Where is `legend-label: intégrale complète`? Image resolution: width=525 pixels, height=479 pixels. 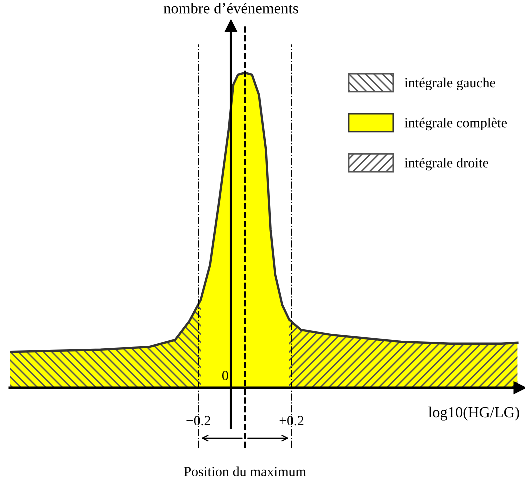 legend-label: intégrale complète is located at coordinates (456, 124).